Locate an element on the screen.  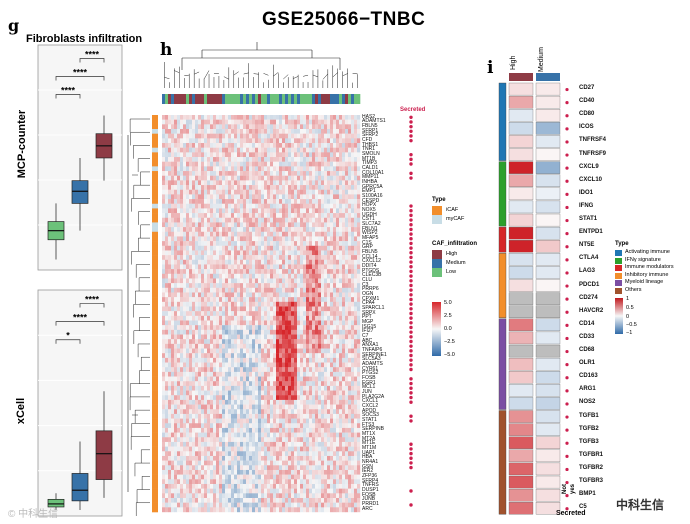
heatmap-gene-label: SFRP2 is located at coordinates (370, 135).